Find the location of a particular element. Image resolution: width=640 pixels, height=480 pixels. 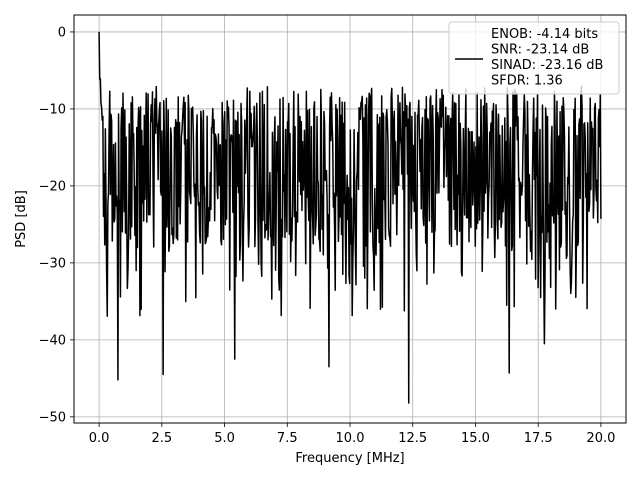

legend-entry: SFDR: 1.36 is located at coordinates (527, 81).